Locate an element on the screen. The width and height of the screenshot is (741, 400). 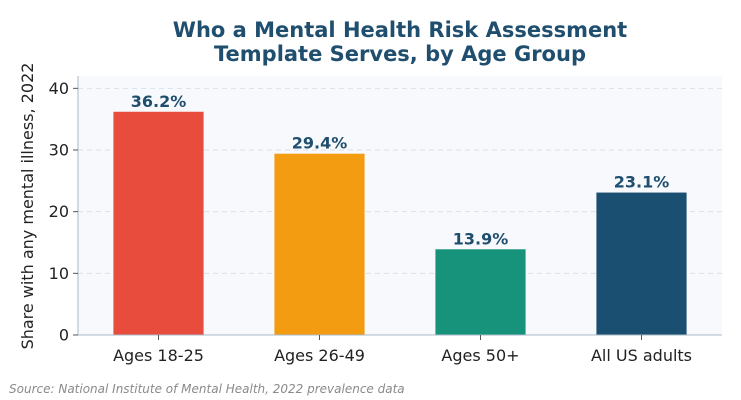
y-ticks: 0 10 20 30 40 is located at coordinates (63, 212).